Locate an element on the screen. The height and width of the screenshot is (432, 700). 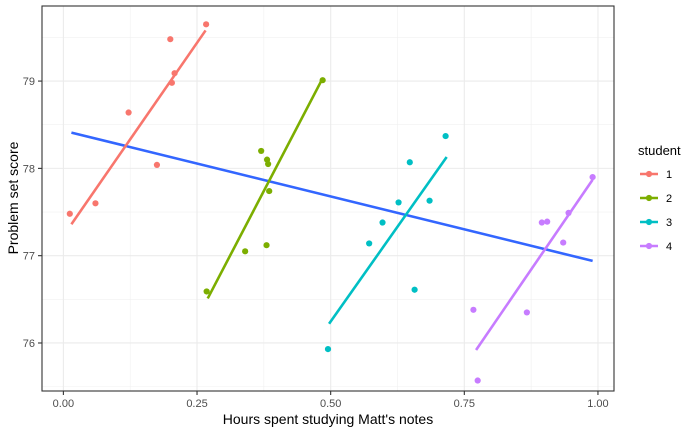
x-tick-label: 0.25 is located at coordinates (196, 404).